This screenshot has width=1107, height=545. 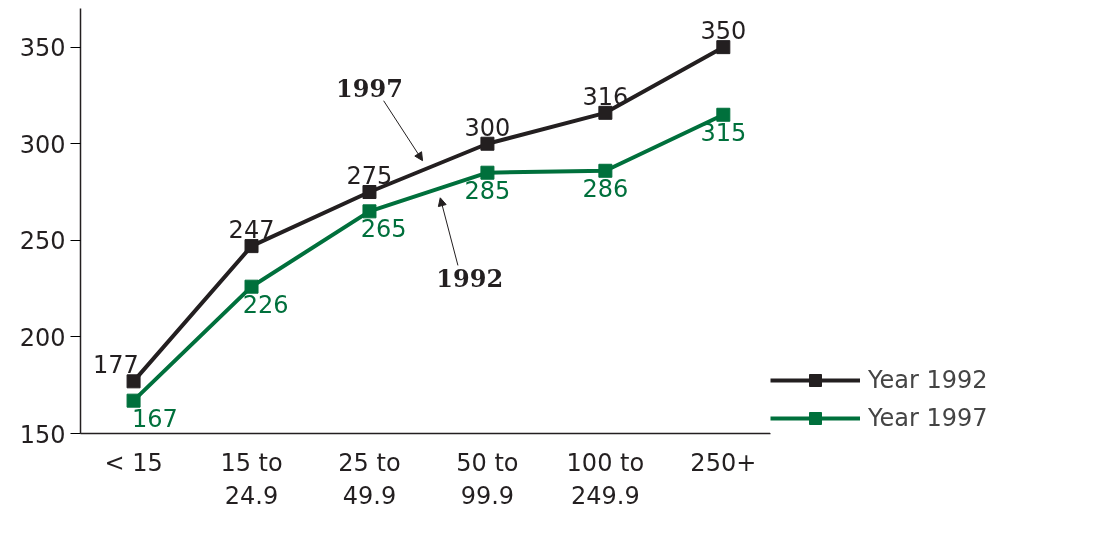 What do you see at coordinates (487, 479) in the screenshot?
I see `x-tick-label: 50 to 99.9` at bounding box center [487, 479].